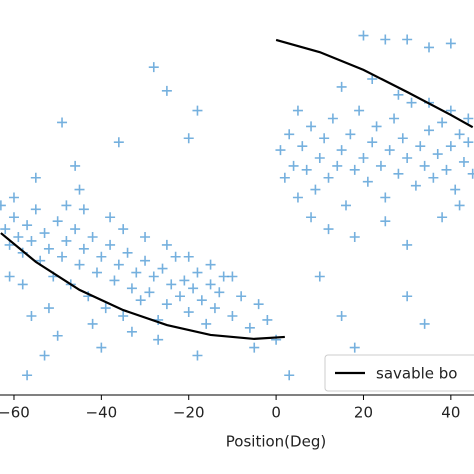  Describe the element at coordinates (363, 413) in the screenshot. I see `x-tick-label: 20` at that location.